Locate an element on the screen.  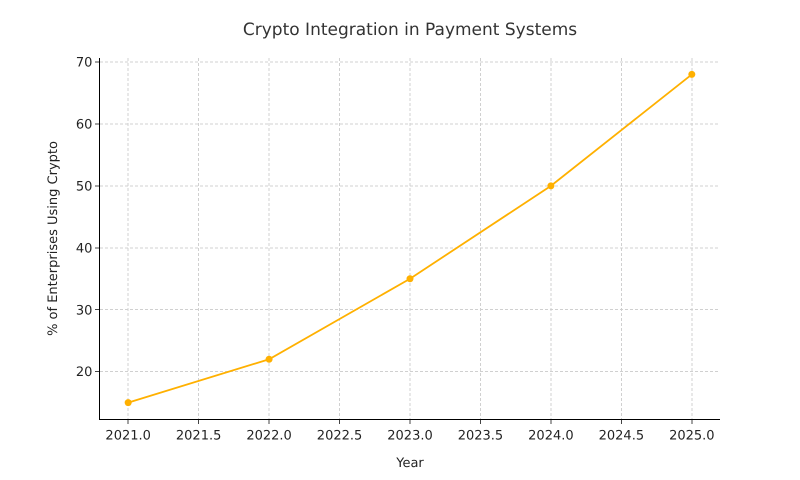
y-tick-label: 30 is located at coordinates (84, 310).